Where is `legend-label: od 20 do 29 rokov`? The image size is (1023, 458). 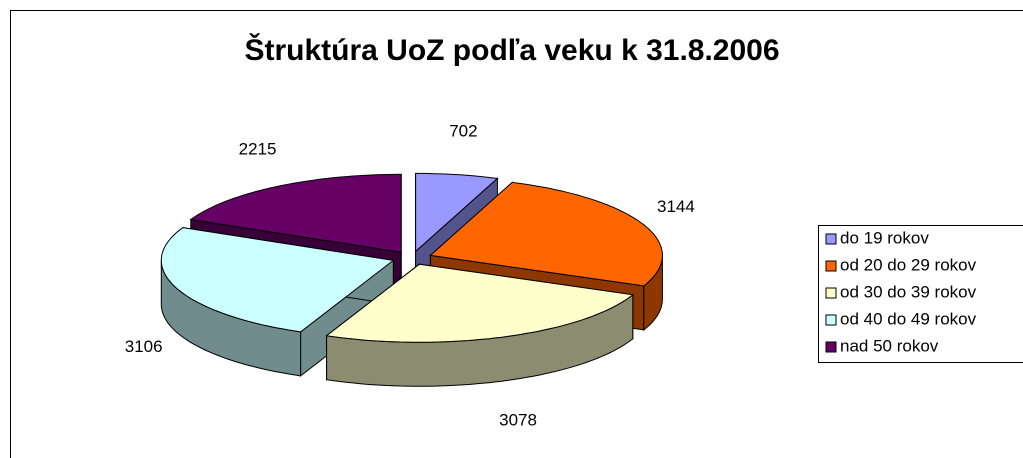 legend-label: od 20 do 29 rokov is located at coordinates (908, 264).